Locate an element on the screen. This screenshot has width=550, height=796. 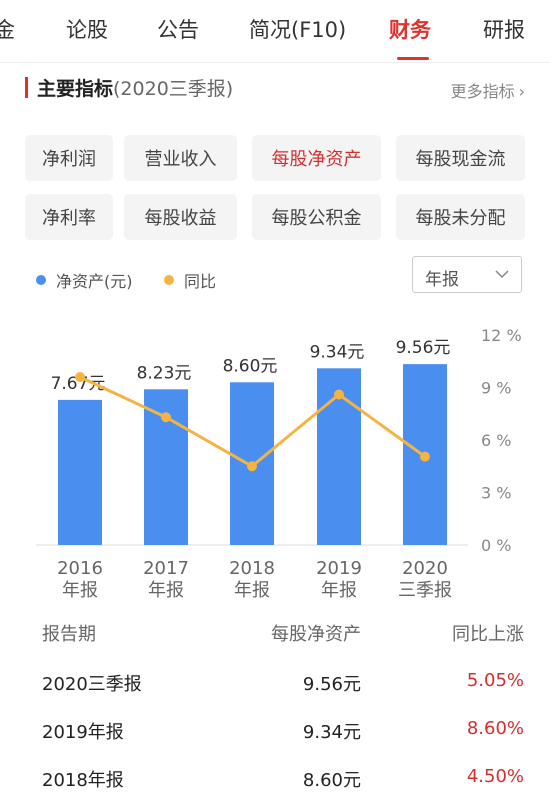
bar-data-label: 8.60元 is located at coordinates (250, 366).